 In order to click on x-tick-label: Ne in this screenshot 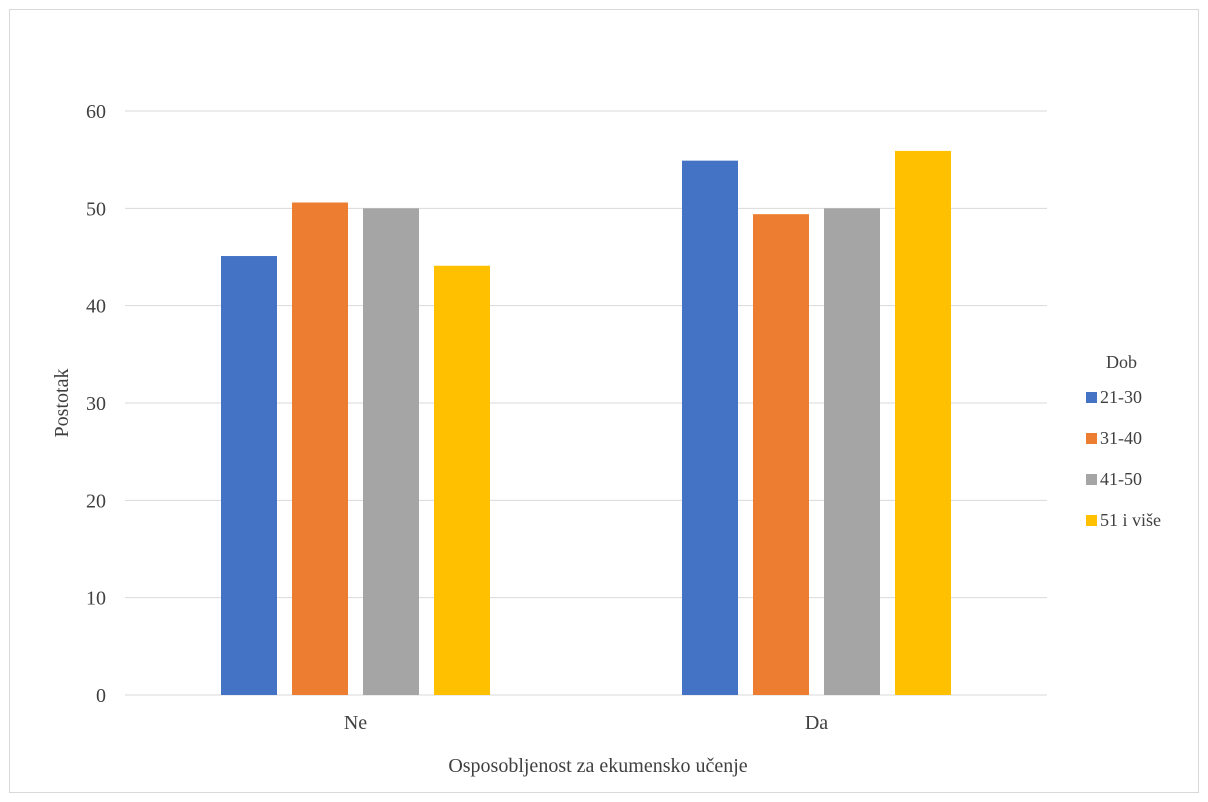, I will do `click(355, 723)`.